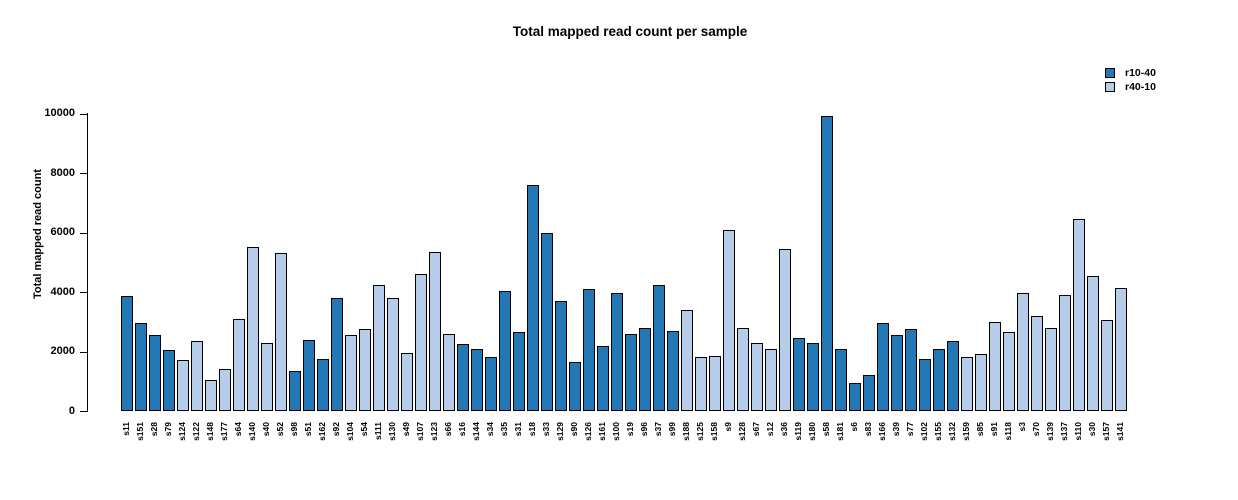 Image resolution: width=1238 pixels, height=500 pixels. What do you see at coordinates (813, 376) in the screenshot?
I see `bar-s180` at bounding box center [813, 376].